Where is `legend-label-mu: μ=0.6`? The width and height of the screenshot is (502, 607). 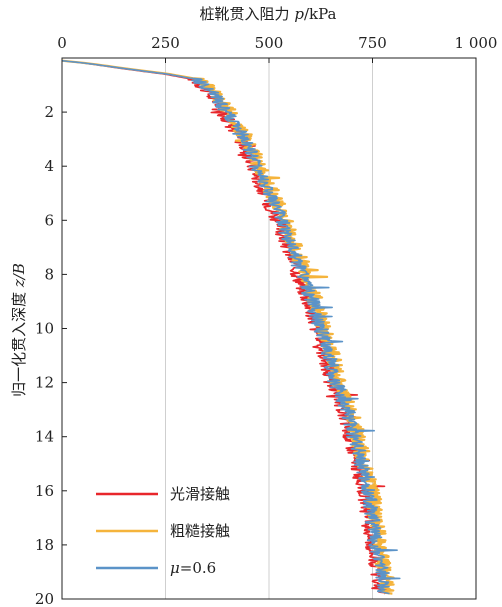 legend-label-mu: μ=0.6 is located at coordinates (193, 568).